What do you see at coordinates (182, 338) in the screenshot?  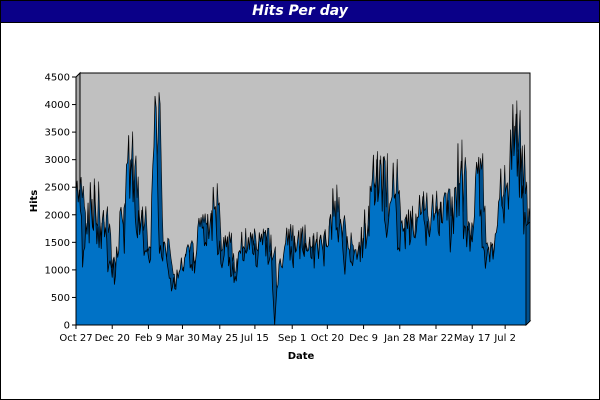 I see `x-tick-label: Mar 30` at bounding box center [182, 338].